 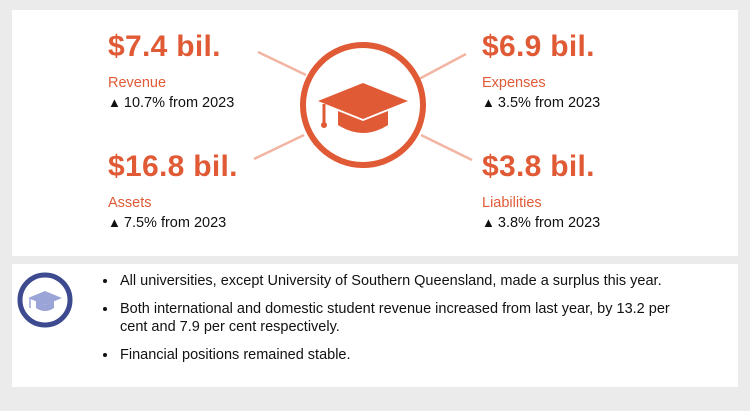 What do you see at coordinates (173, 191) in the screenshot?
I see `stat-assets: $16.8 bil. Assets ▲ 7.5% from 2023` at bounding box center [173, 191].